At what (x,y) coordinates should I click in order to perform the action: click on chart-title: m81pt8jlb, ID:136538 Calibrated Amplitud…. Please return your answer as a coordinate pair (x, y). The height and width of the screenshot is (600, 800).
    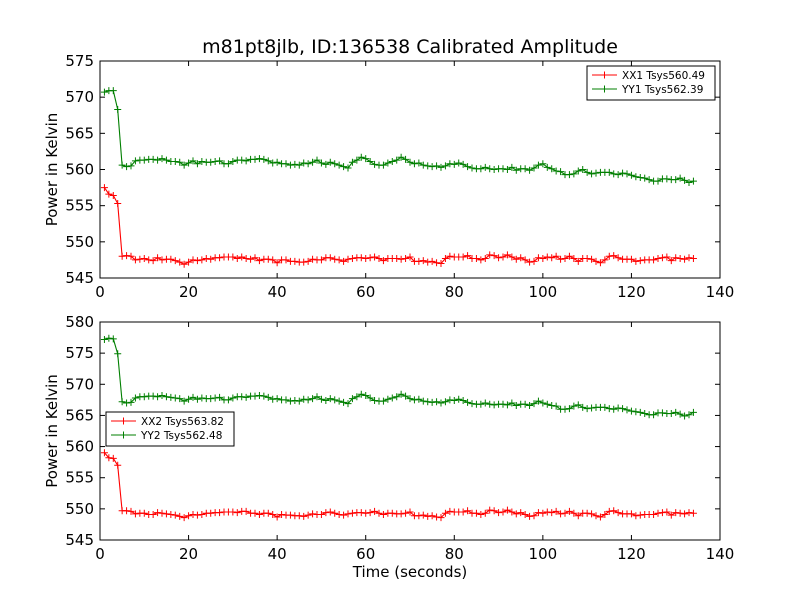
    Looking at the image, I should click on (410, 47).